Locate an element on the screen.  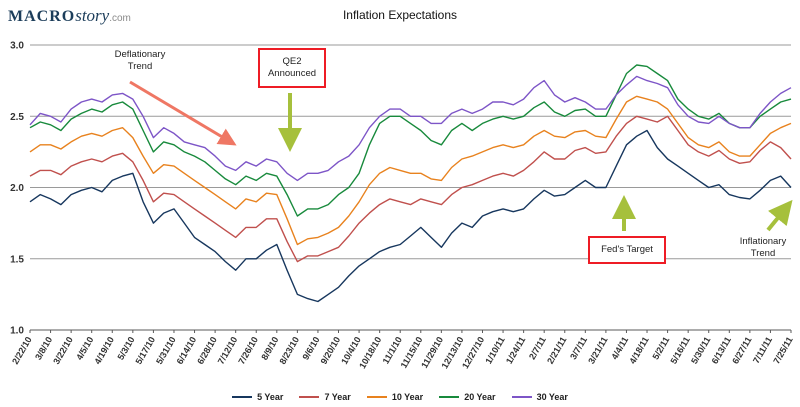
x-axis-label: 4/5/10 is located at coordinates (84, 348).